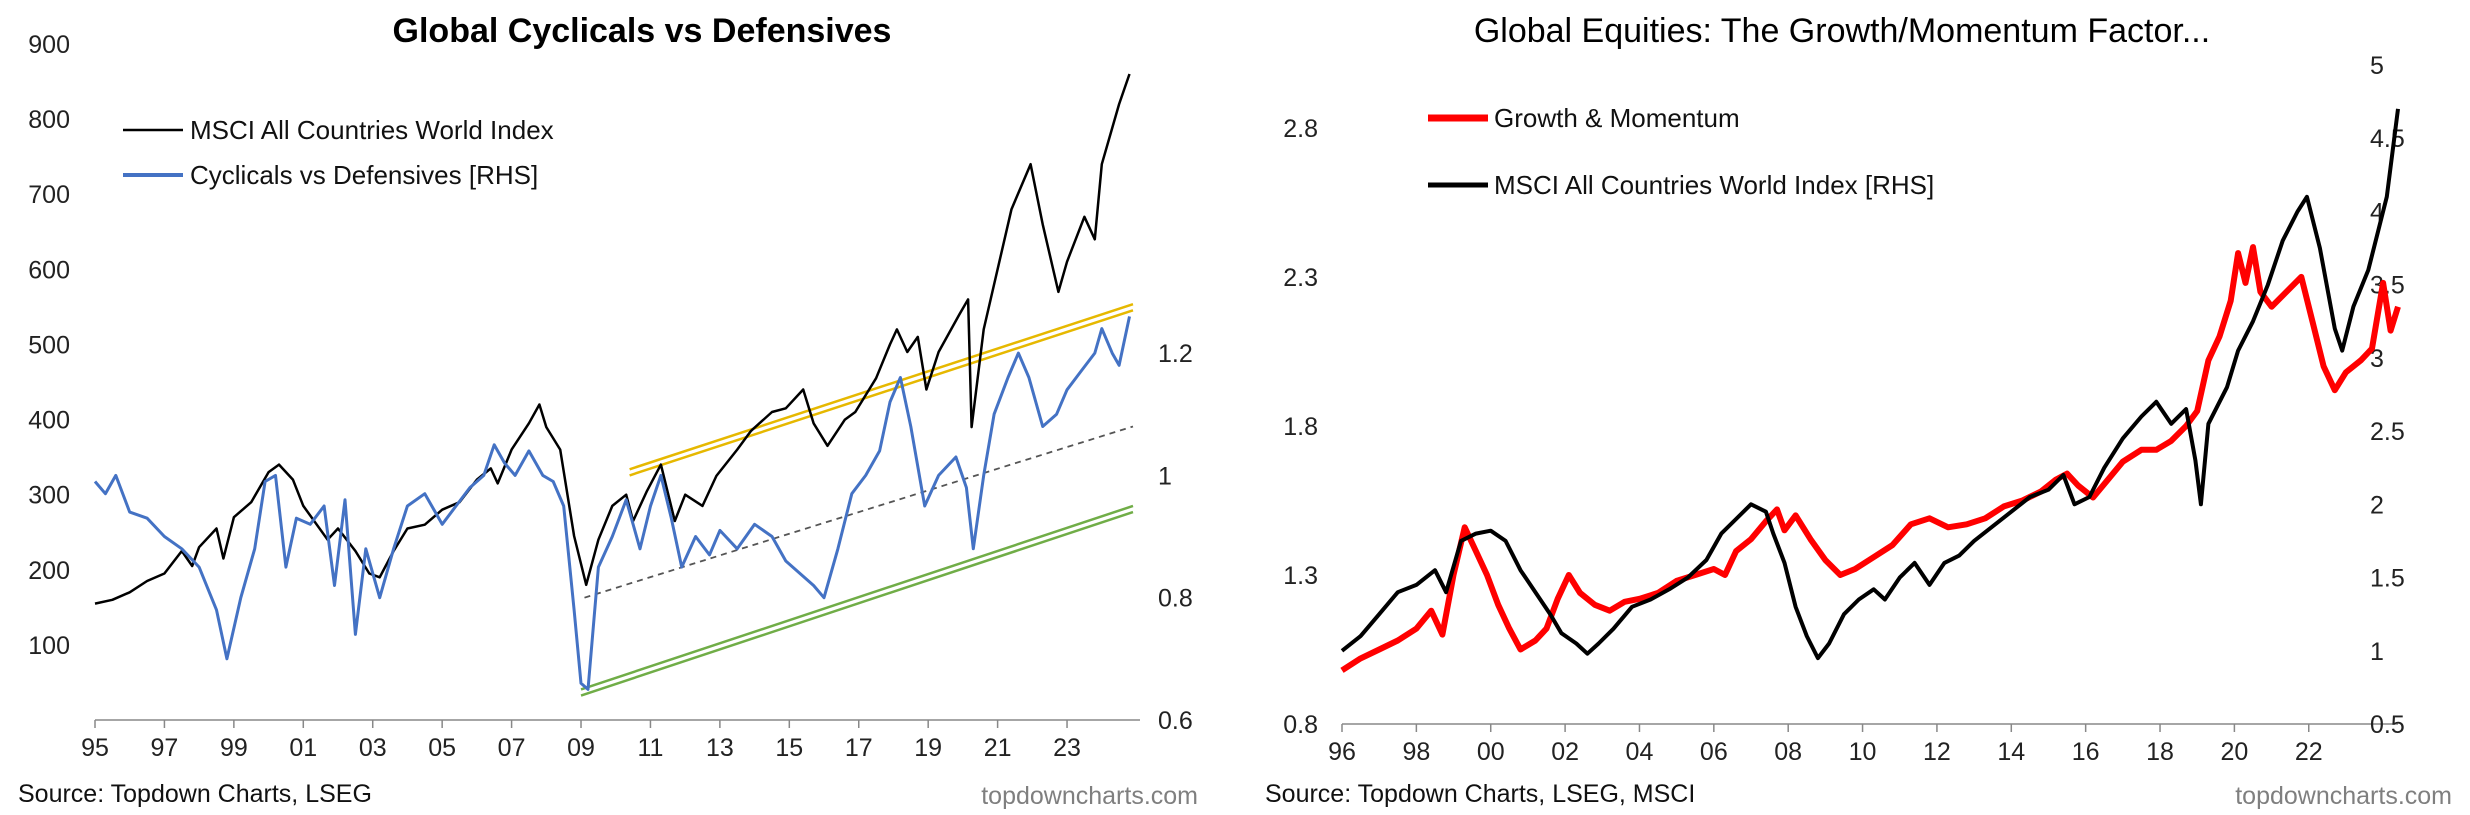 Image resolution: width=2470 pixels, height=815 pixels. What do you see at coordinates (1788, 752) in the screenshot?
I see `x-tick-label: 08` at bounding box center [1788, 752].